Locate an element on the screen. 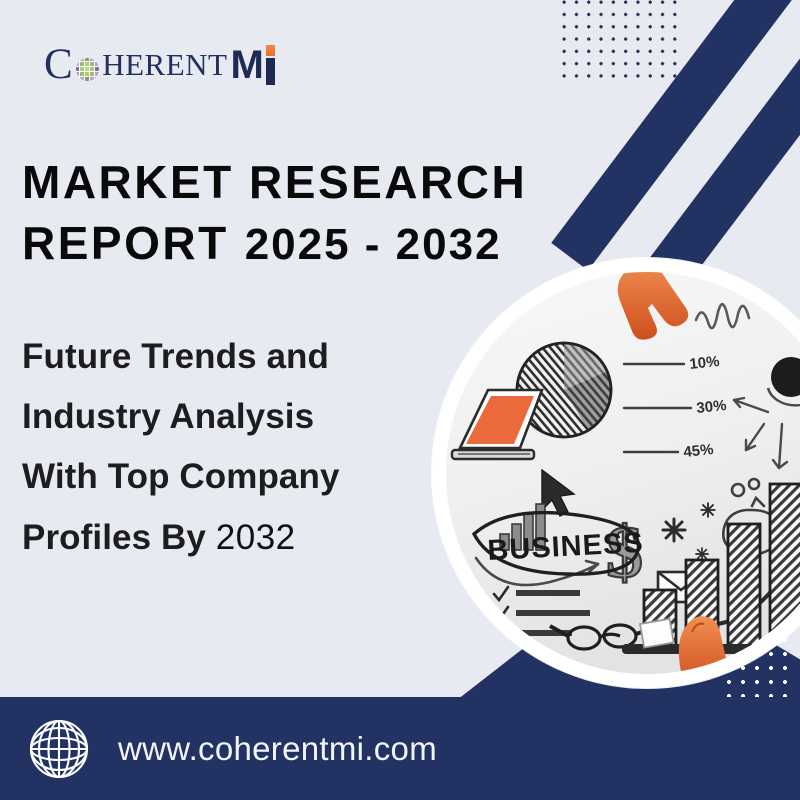 The width and height of the screenshot is (800, 800). logo-wordmark: C is located at coordinates (135, 64).